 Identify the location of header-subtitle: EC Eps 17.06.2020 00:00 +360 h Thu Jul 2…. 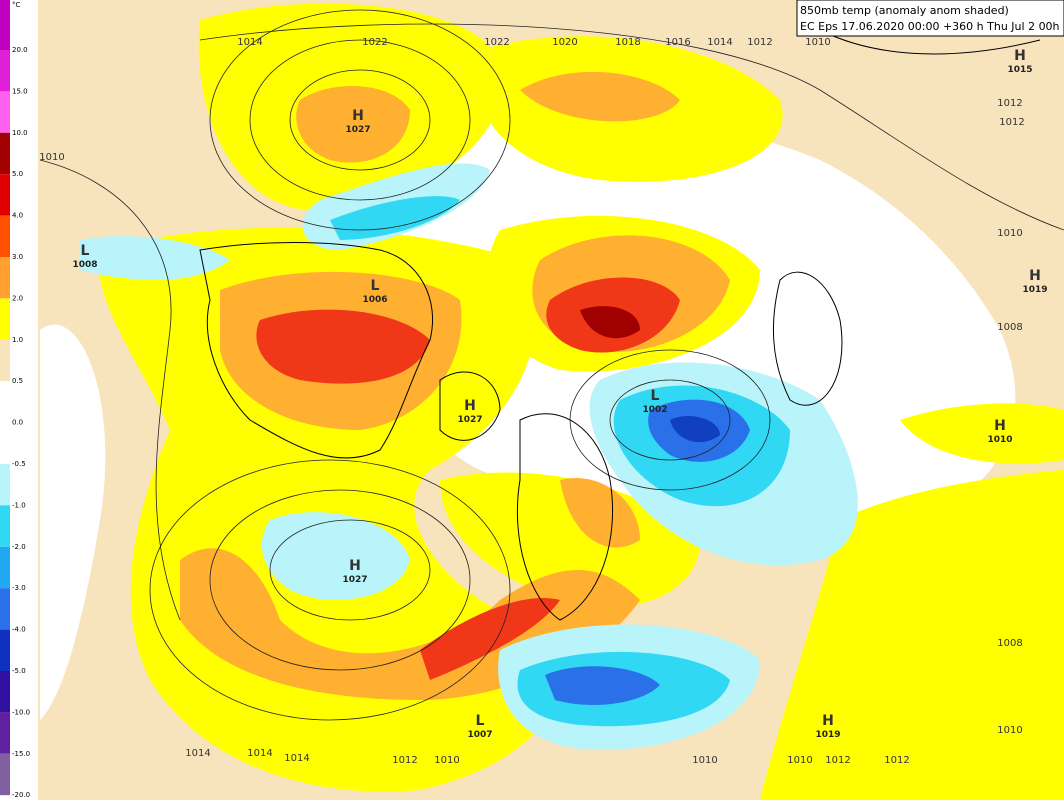
(930, 26).